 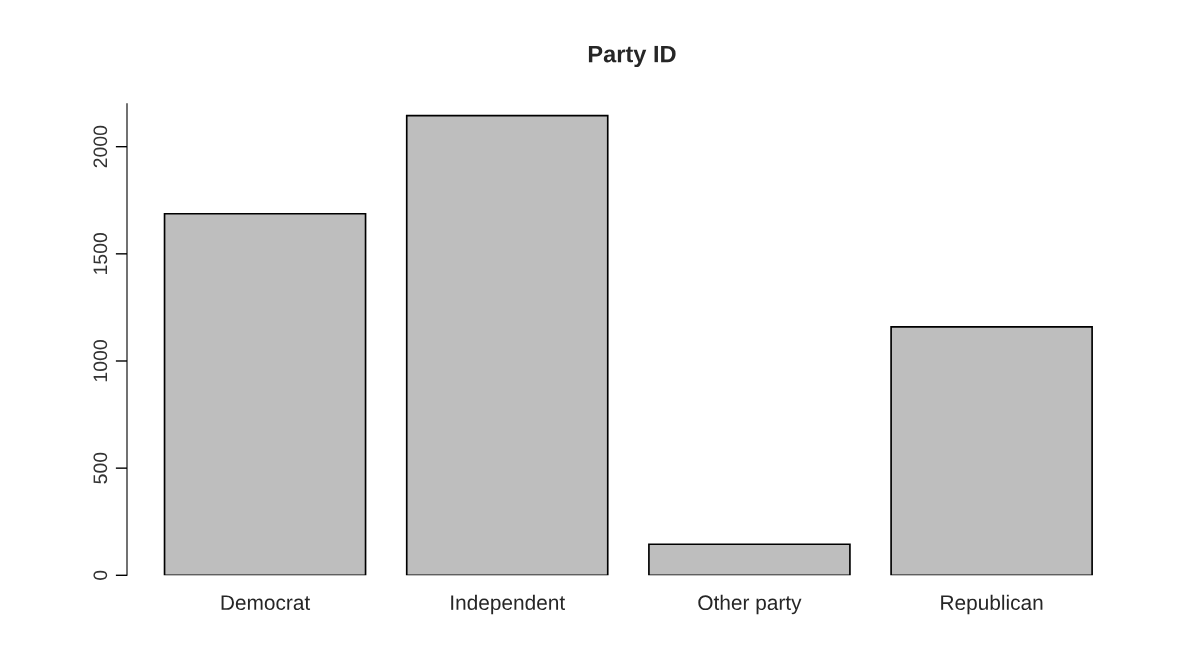 I want to click on chart-title: Party ID, so click(x=632, y=56).